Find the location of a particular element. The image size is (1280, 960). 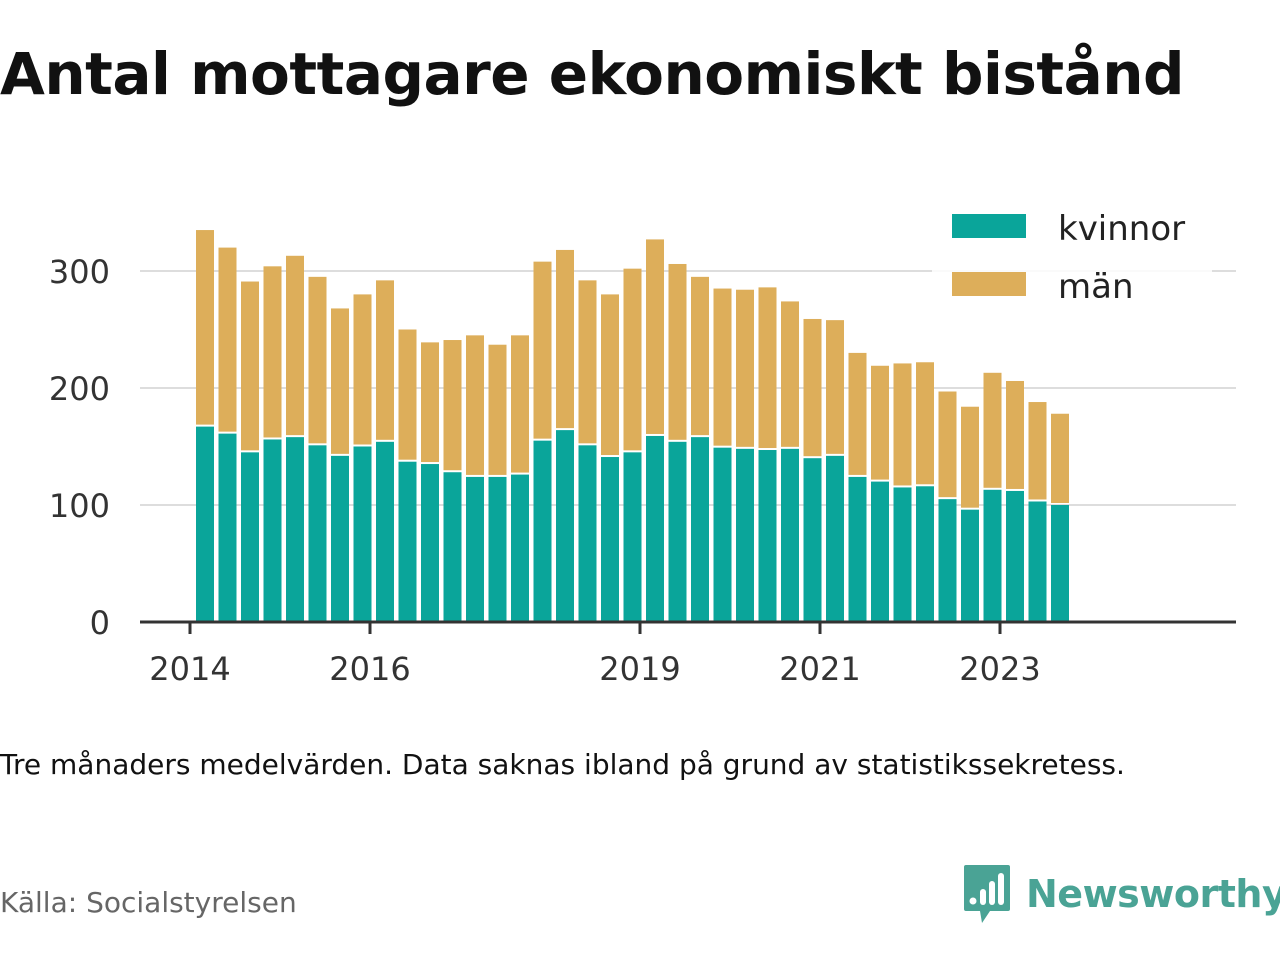

chart-title: Antal mottagare ekonomiskt bistånd is located at coordinates (592, 74).